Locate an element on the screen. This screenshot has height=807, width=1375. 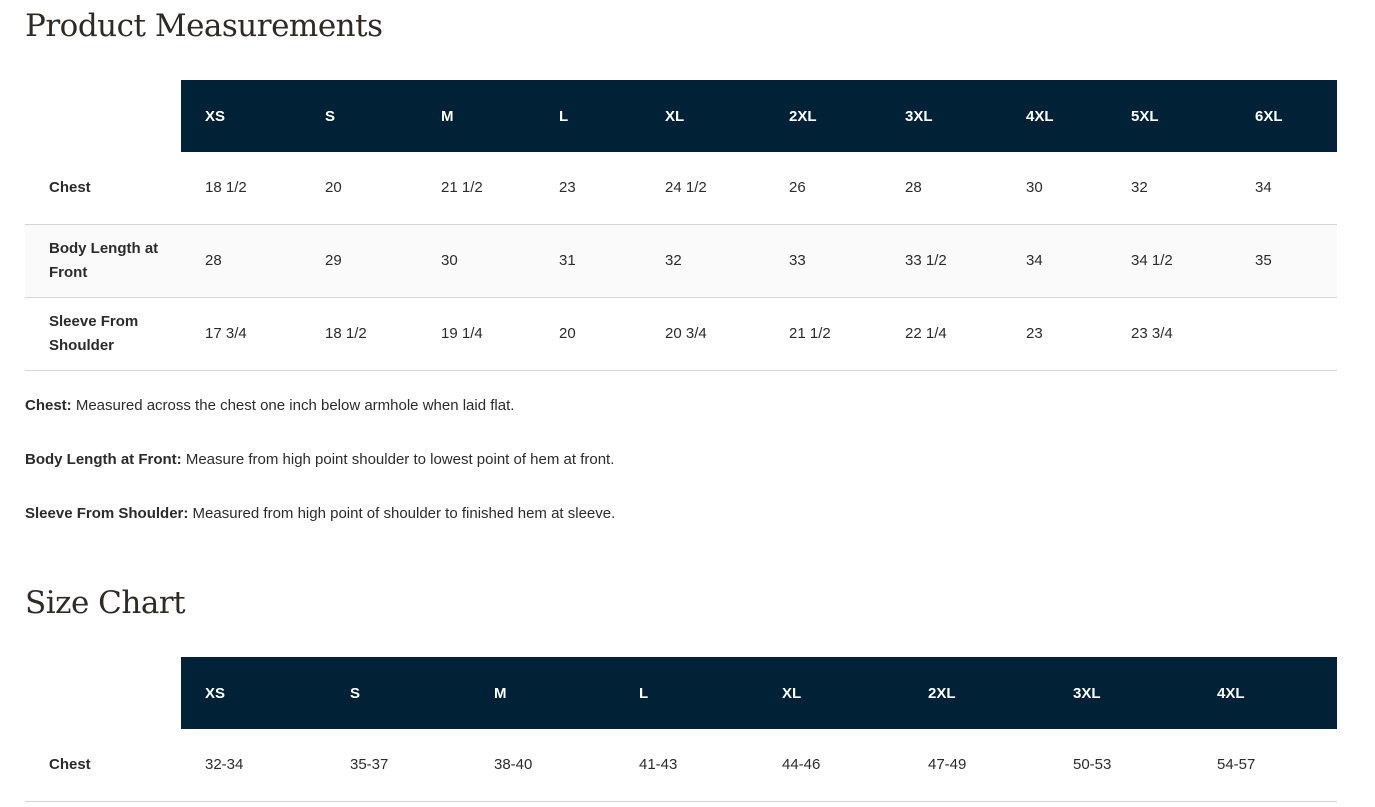
measurement-cell: 38-40 is located at coordinates (542, 765).